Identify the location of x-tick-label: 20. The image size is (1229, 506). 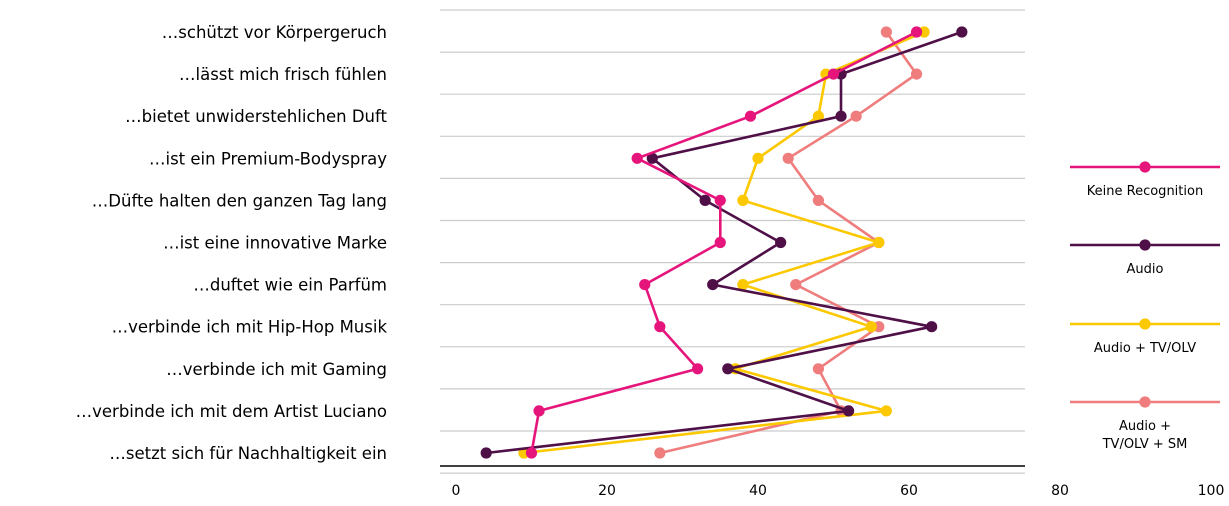
(607, 491).